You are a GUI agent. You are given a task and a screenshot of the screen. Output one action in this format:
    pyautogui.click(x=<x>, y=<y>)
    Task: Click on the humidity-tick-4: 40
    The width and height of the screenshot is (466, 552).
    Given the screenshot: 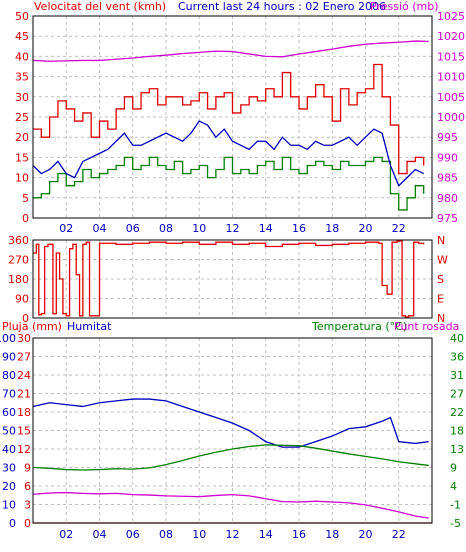 What is the action you would take?
    pyautogui.click(x=9, y=449)
    